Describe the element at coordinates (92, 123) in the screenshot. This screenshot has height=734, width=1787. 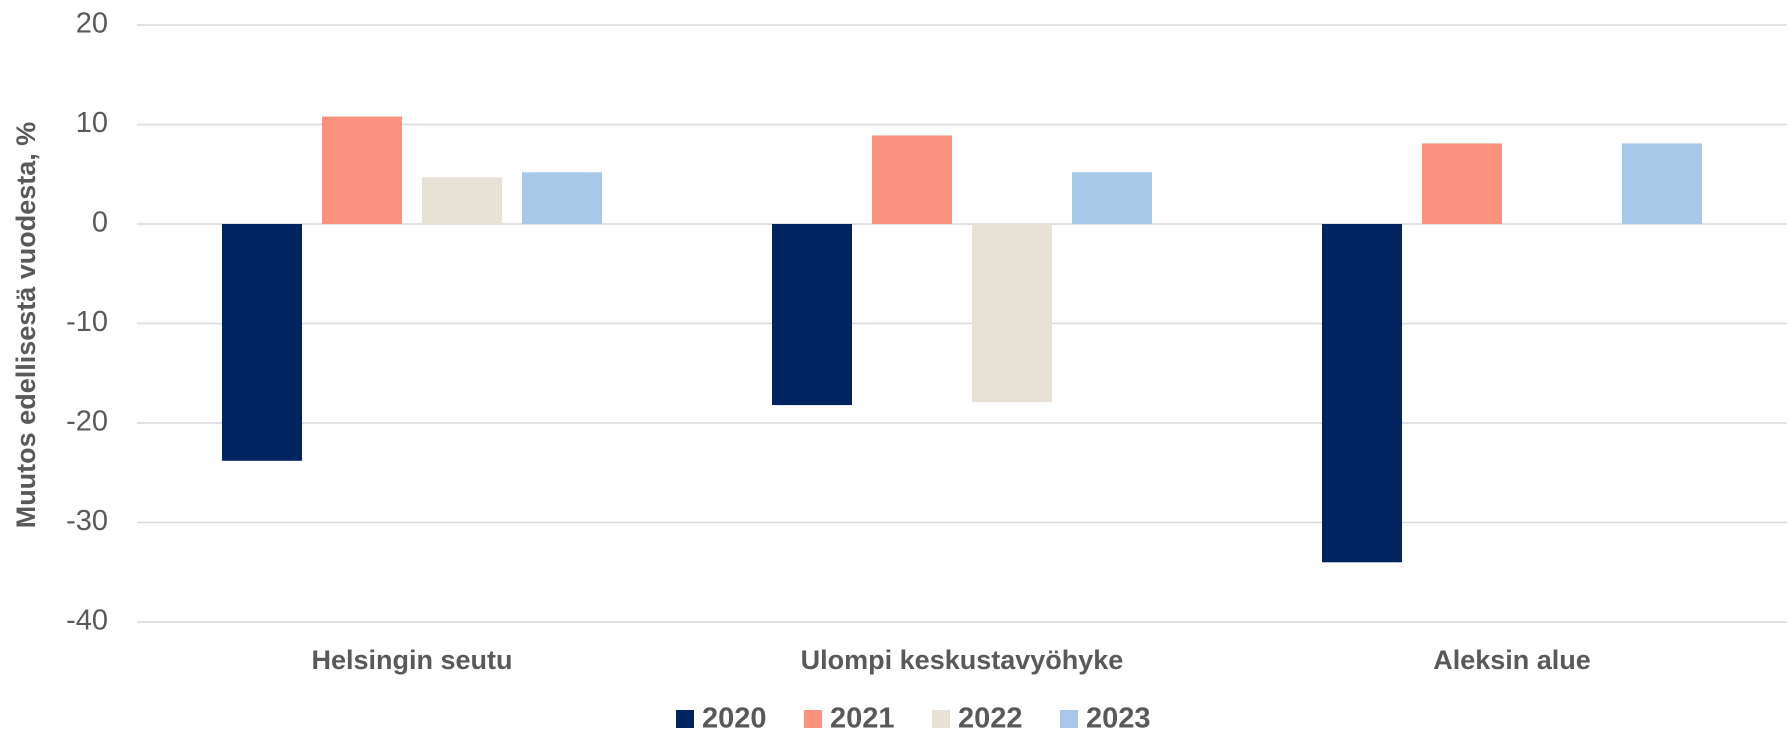
I see `y-tick-label: 10` at that location.